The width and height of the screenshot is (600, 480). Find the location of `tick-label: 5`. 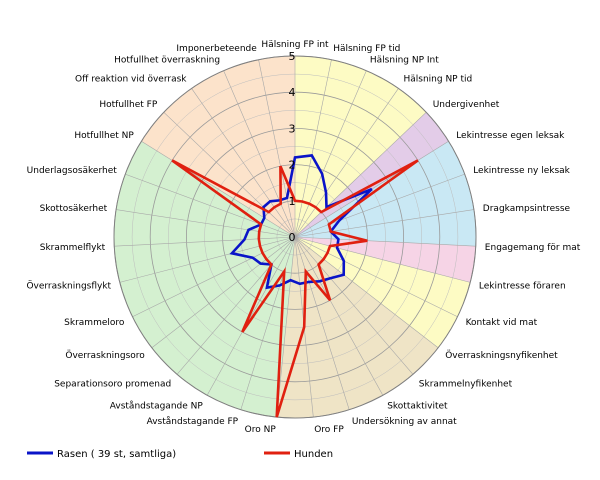

tick-label: 5 is located at coordinates (292, 56).